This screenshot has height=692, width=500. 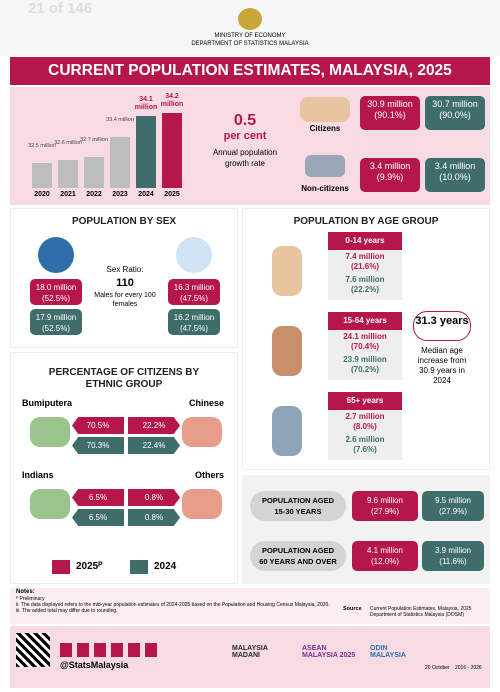 I want to click on bar-label: 32.6 million, so click(x=68, y=143).